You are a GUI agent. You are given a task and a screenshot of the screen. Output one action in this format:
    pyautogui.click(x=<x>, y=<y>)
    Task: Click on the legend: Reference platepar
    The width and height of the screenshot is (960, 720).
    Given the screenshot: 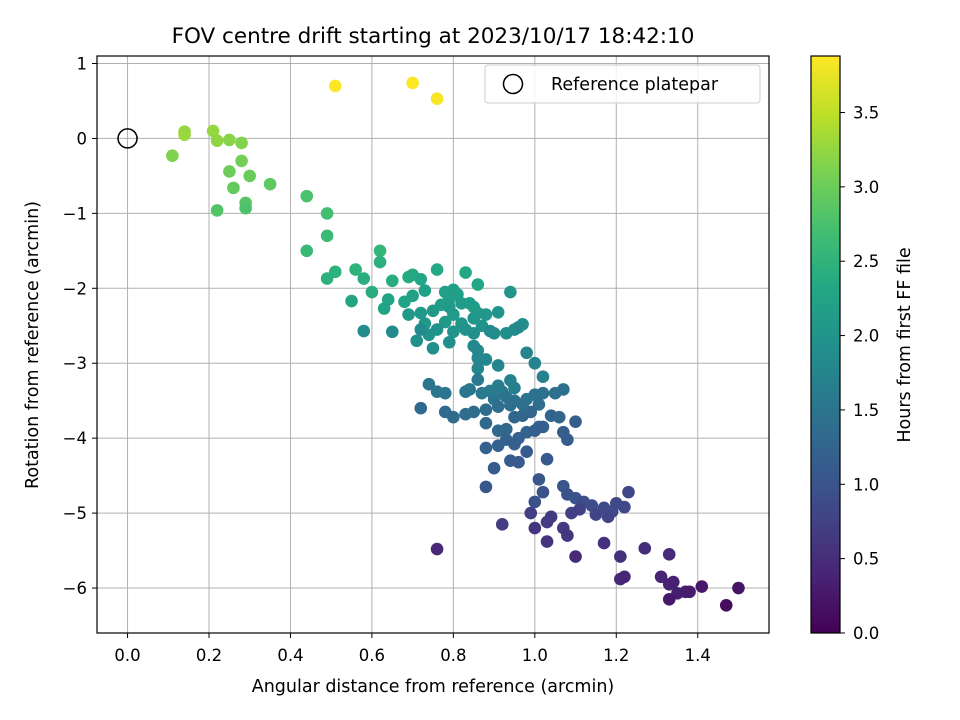 What is the action you would take?
    pyautogui.click(x=622, y=84)
    